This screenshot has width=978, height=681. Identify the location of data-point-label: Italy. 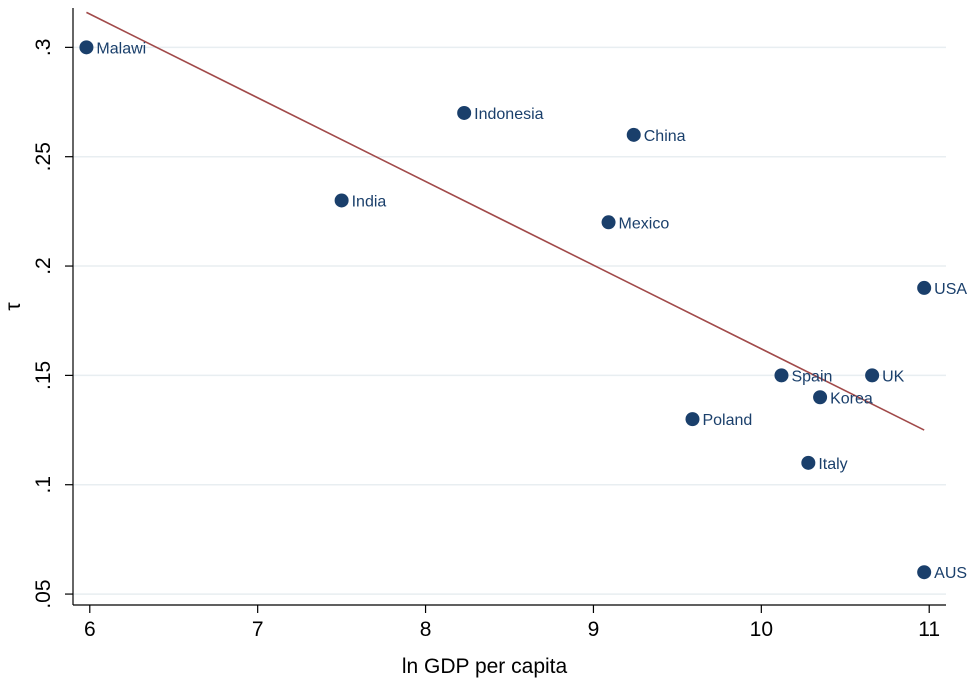
(832, 464).